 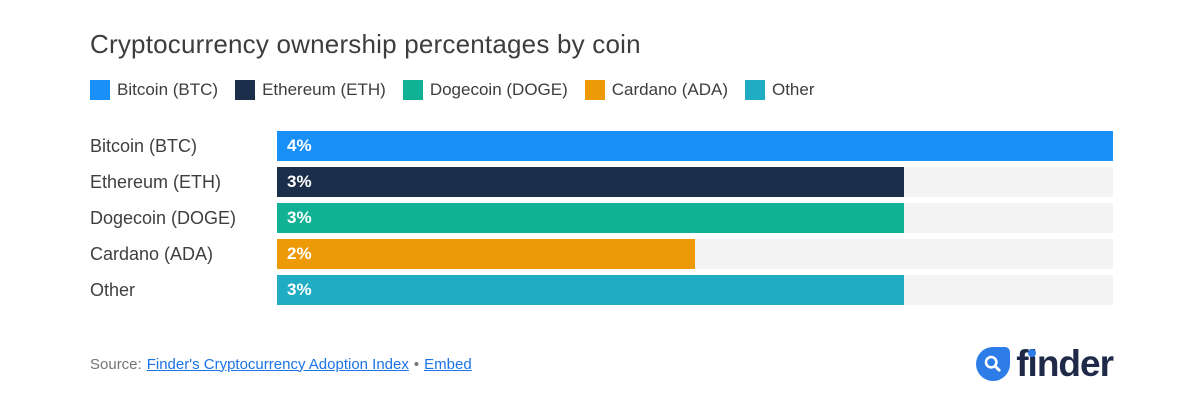 I want to click on bar-row: Cardano (ADA) 2%, so click(x=601, y=254).